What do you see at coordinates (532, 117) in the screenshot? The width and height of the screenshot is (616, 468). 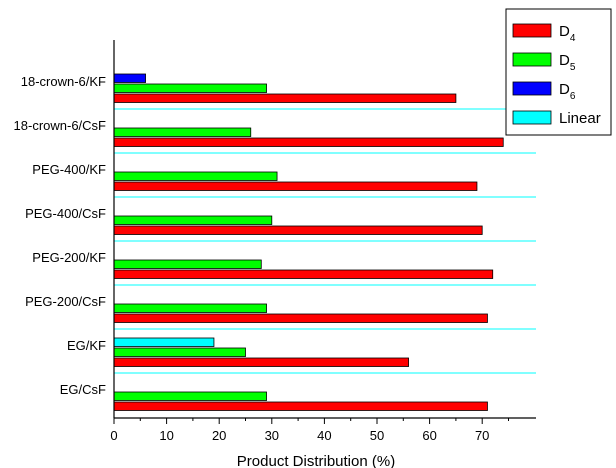 I see `legend-swatch-linear` at bounding box center [532, 117].